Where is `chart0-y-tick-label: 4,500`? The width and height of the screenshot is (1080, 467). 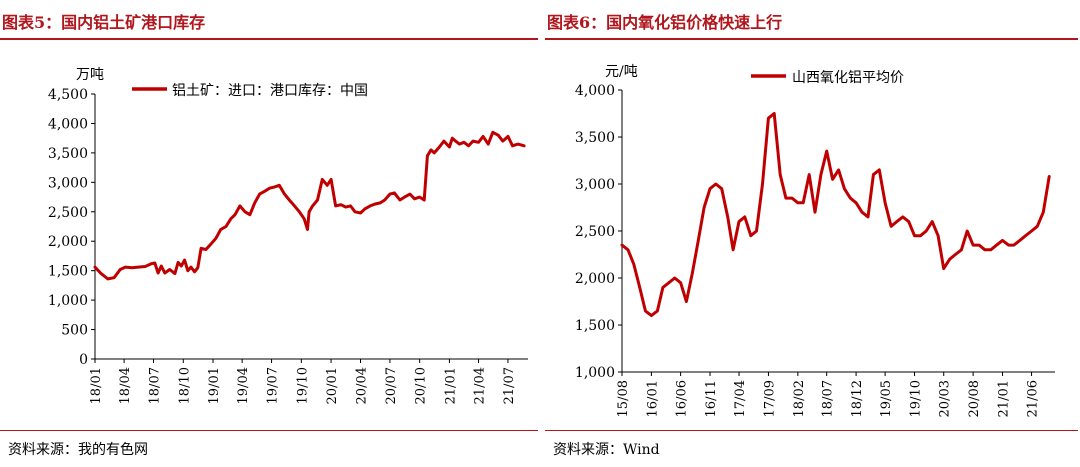 chart0-y-tick-label: 4,500 is located at coordinates (68, 95).